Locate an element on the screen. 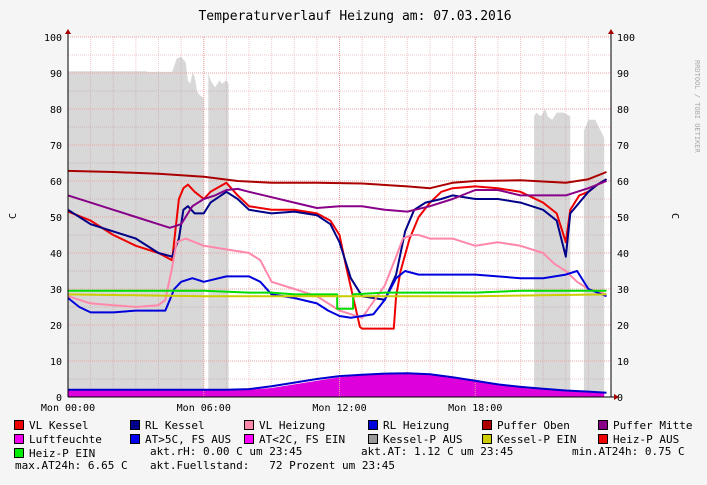 The width and height of the screenshot is (707, 485). legend-label: VL Heizung is located at coordinates (292, 425).